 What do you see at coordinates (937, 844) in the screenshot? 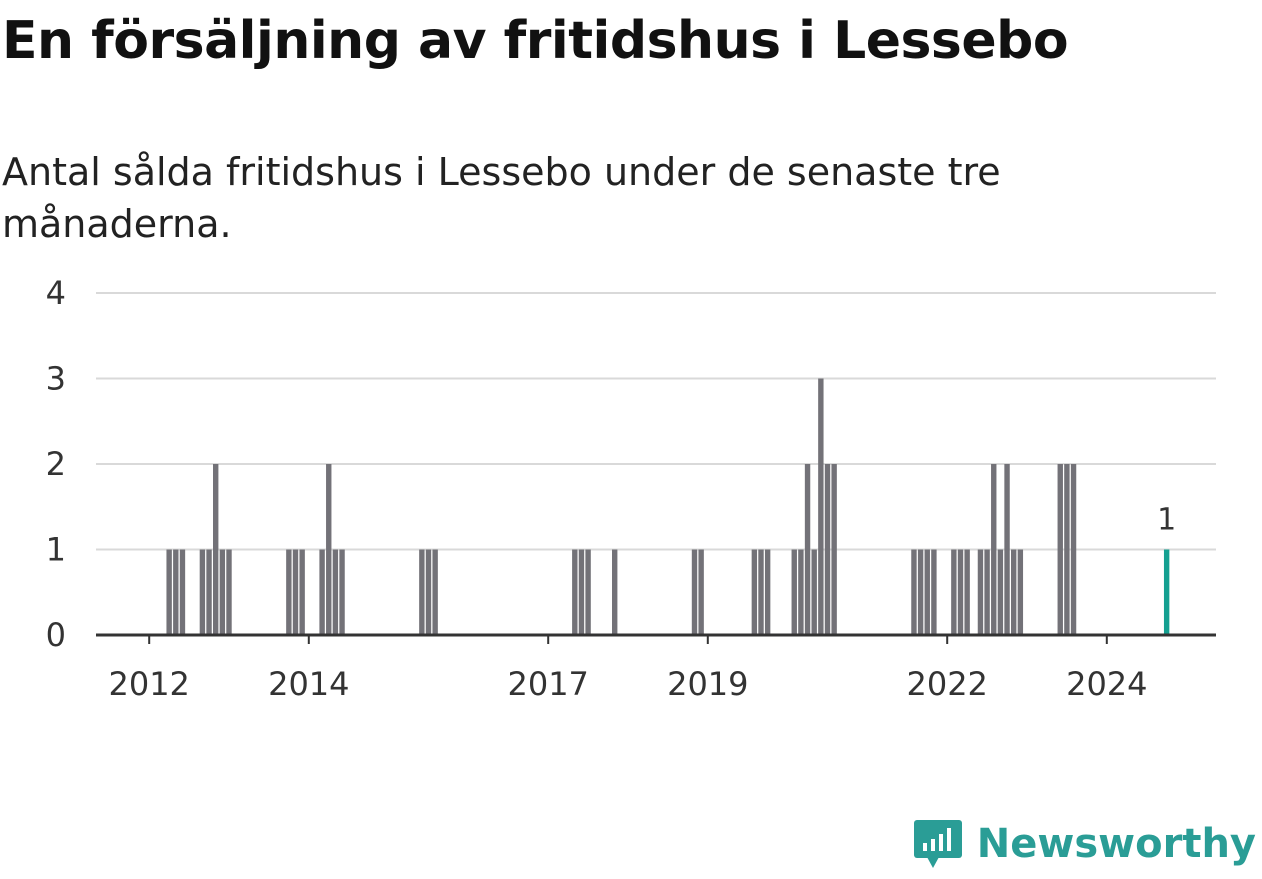
I see `newsworthy-logo-icon` at bounding box center [937, 844].